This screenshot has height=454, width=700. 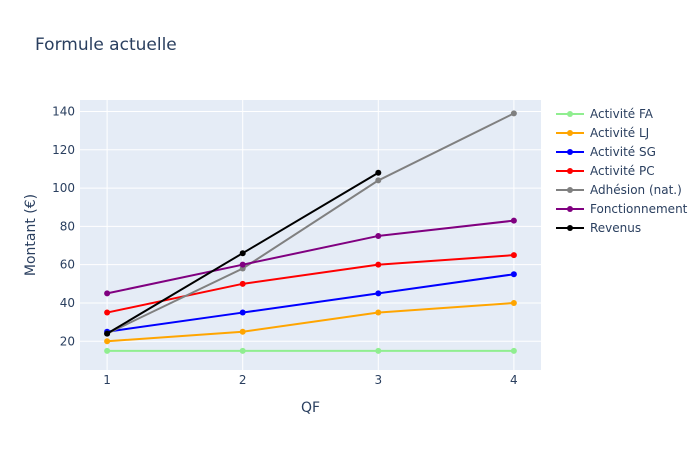 What do you see at coordinates (243, 380) in the screenshot?
I see `x-tick-label: 2` at bounding box center [243, 380].